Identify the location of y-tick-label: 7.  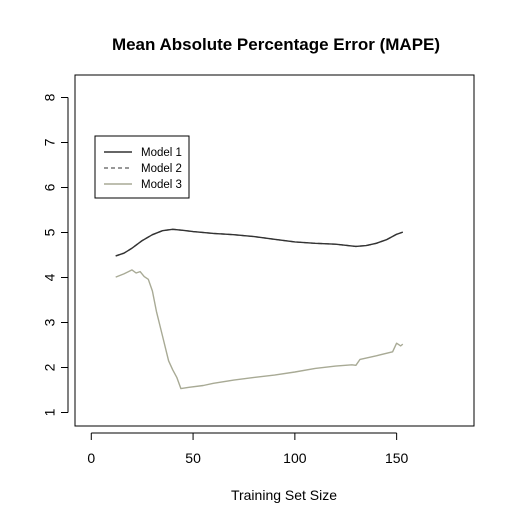
(50, 142).